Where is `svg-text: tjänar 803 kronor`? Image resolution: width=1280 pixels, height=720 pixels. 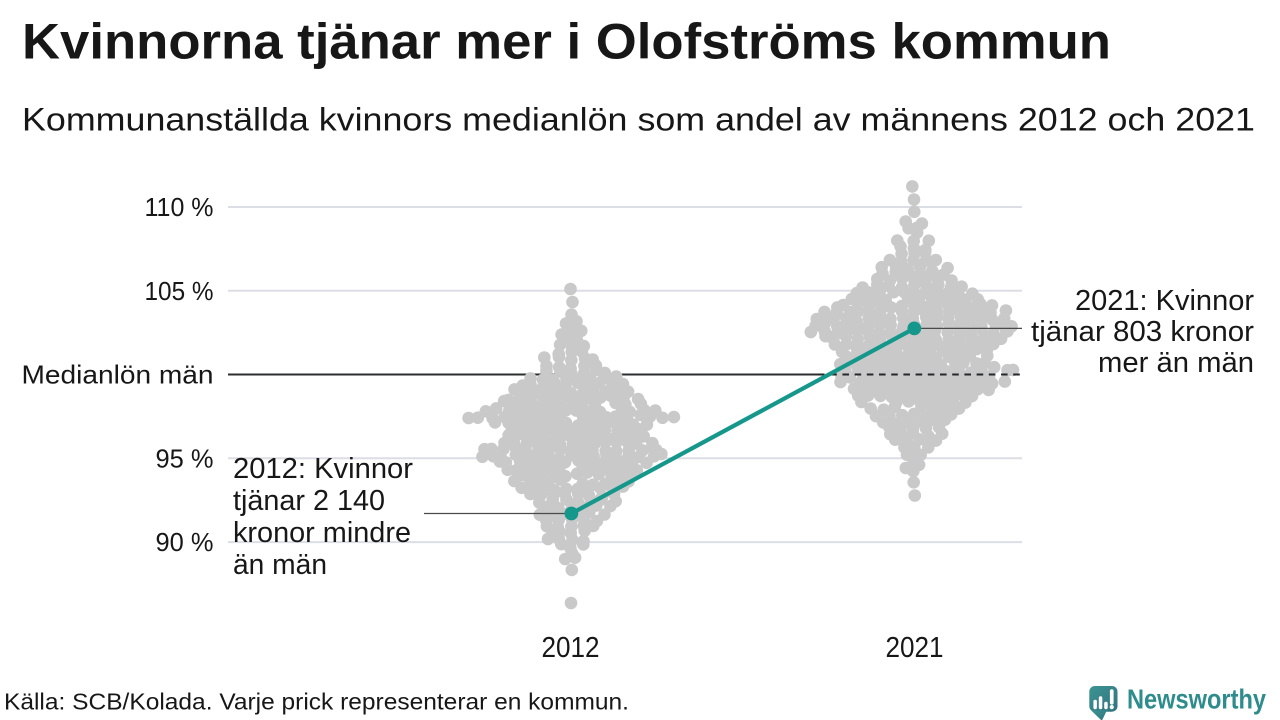
svg-text: tjänar 803 kronor is located at coordinates (1142, 332).